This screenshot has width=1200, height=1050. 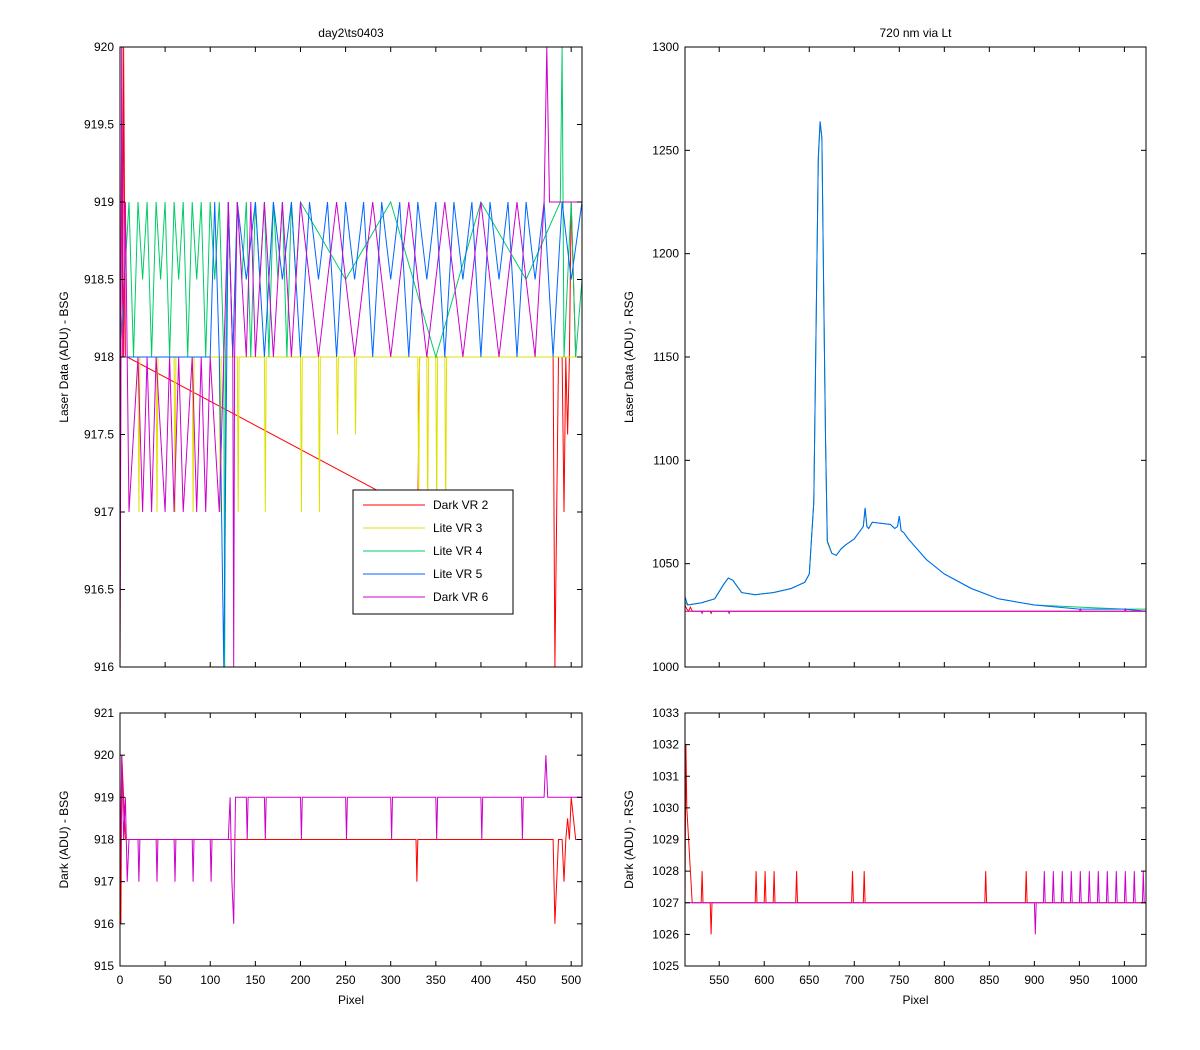 I want to click on x-tick-label: 700, so click(x=854, y=980).